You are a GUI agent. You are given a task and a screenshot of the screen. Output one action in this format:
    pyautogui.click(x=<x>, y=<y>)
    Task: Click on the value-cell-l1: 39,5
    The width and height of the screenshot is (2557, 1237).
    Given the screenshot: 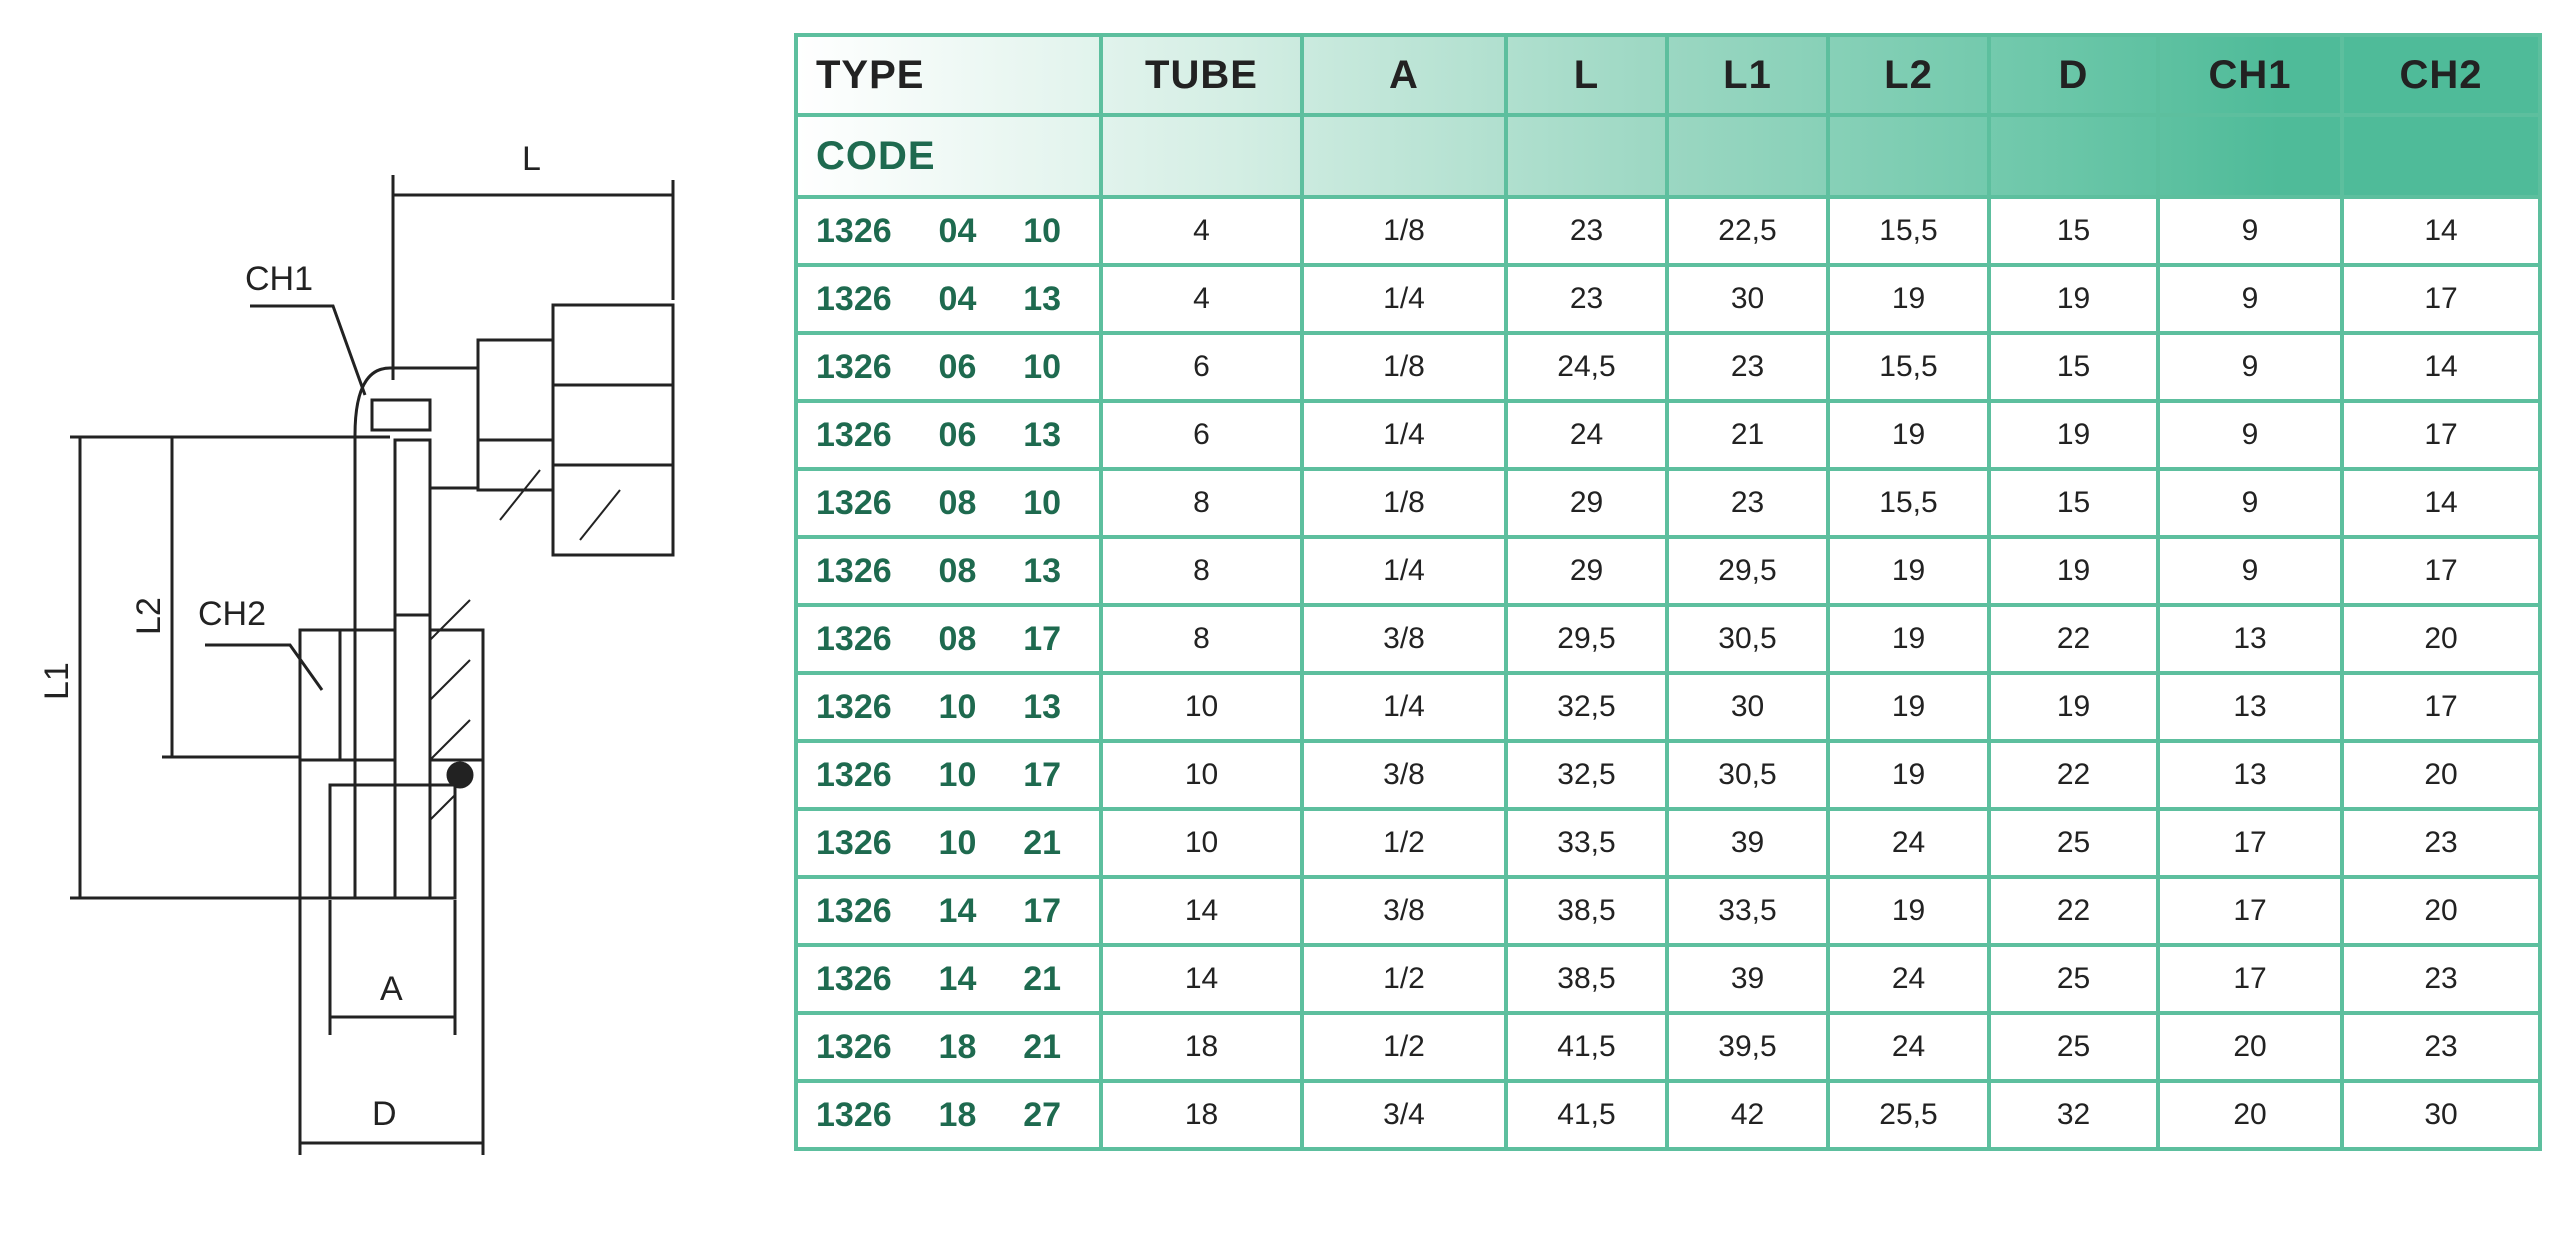 What is the action you would take?
    pyautogui.click(x=1747, y=1047)
    